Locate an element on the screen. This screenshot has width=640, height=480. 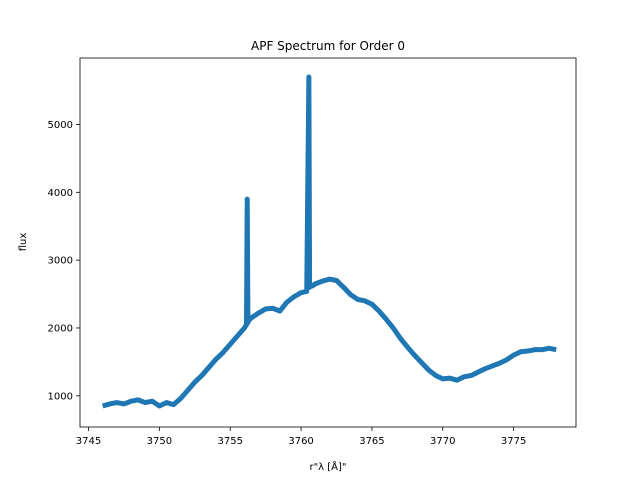
y-tick-label: 3000 is located at coordinates (60, 261).